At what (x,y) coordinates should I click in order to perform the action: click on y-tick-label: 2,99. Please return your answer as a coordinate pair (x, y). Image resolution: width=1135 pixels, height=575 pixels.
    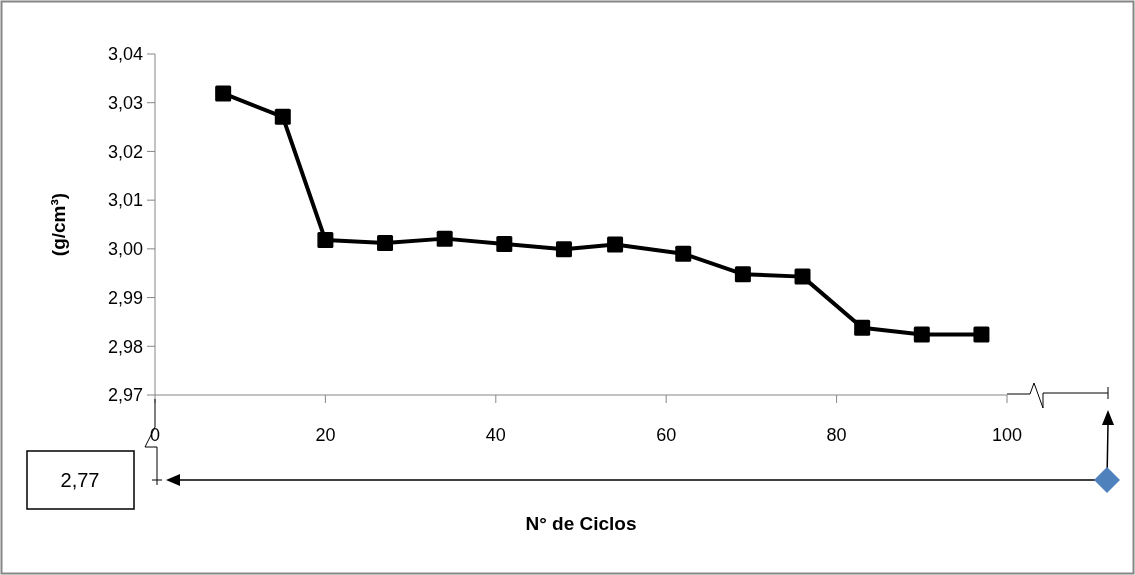
    Looking at the image, I should click on (125, 297).